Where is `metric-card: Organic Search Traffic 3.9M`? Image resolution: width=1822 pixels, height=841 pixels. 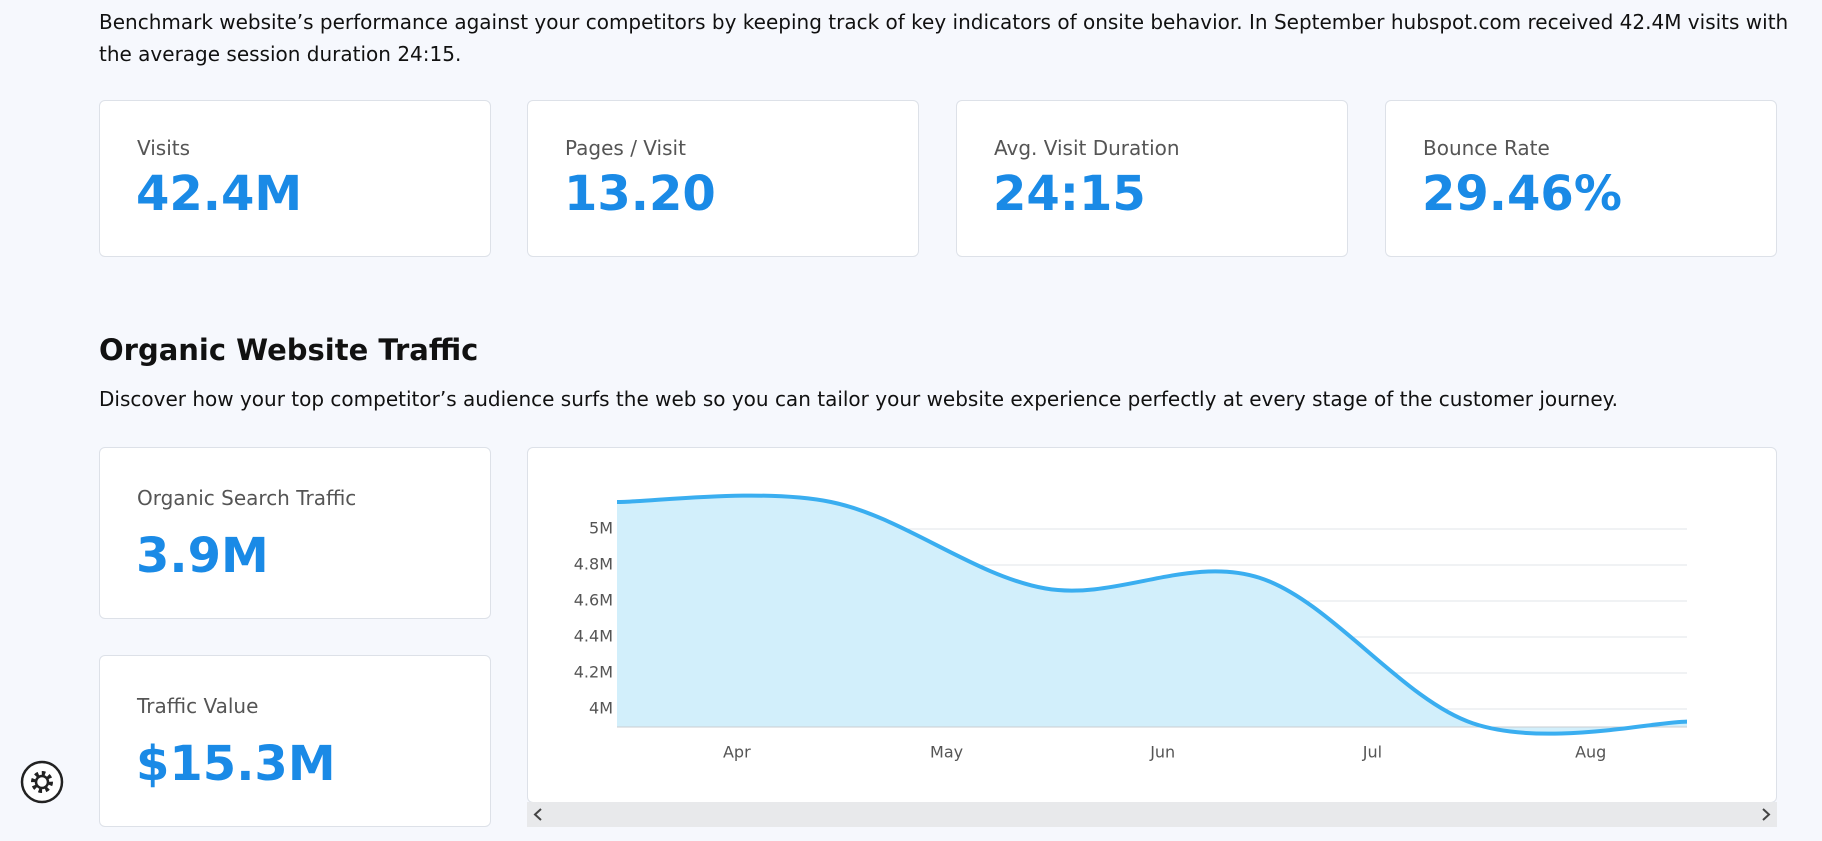 metric-card: Organic Search Traffic 3.9M is located at coordinates (295, 533).